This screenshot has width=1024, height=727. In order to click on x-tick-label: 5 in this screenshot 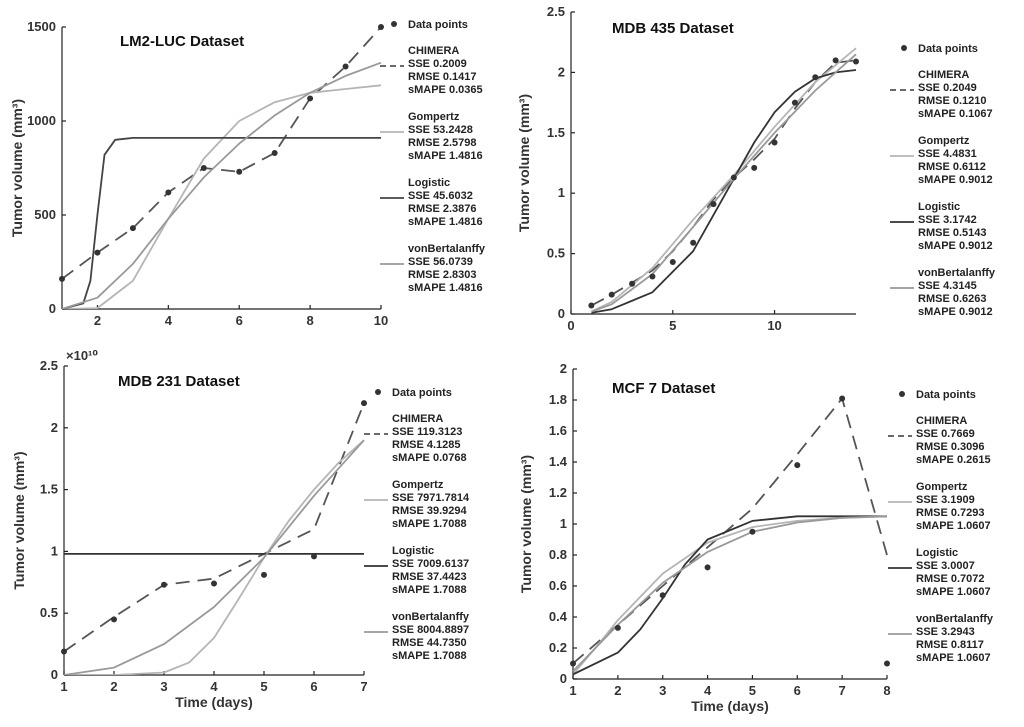, I will do `click(672, 325)`.